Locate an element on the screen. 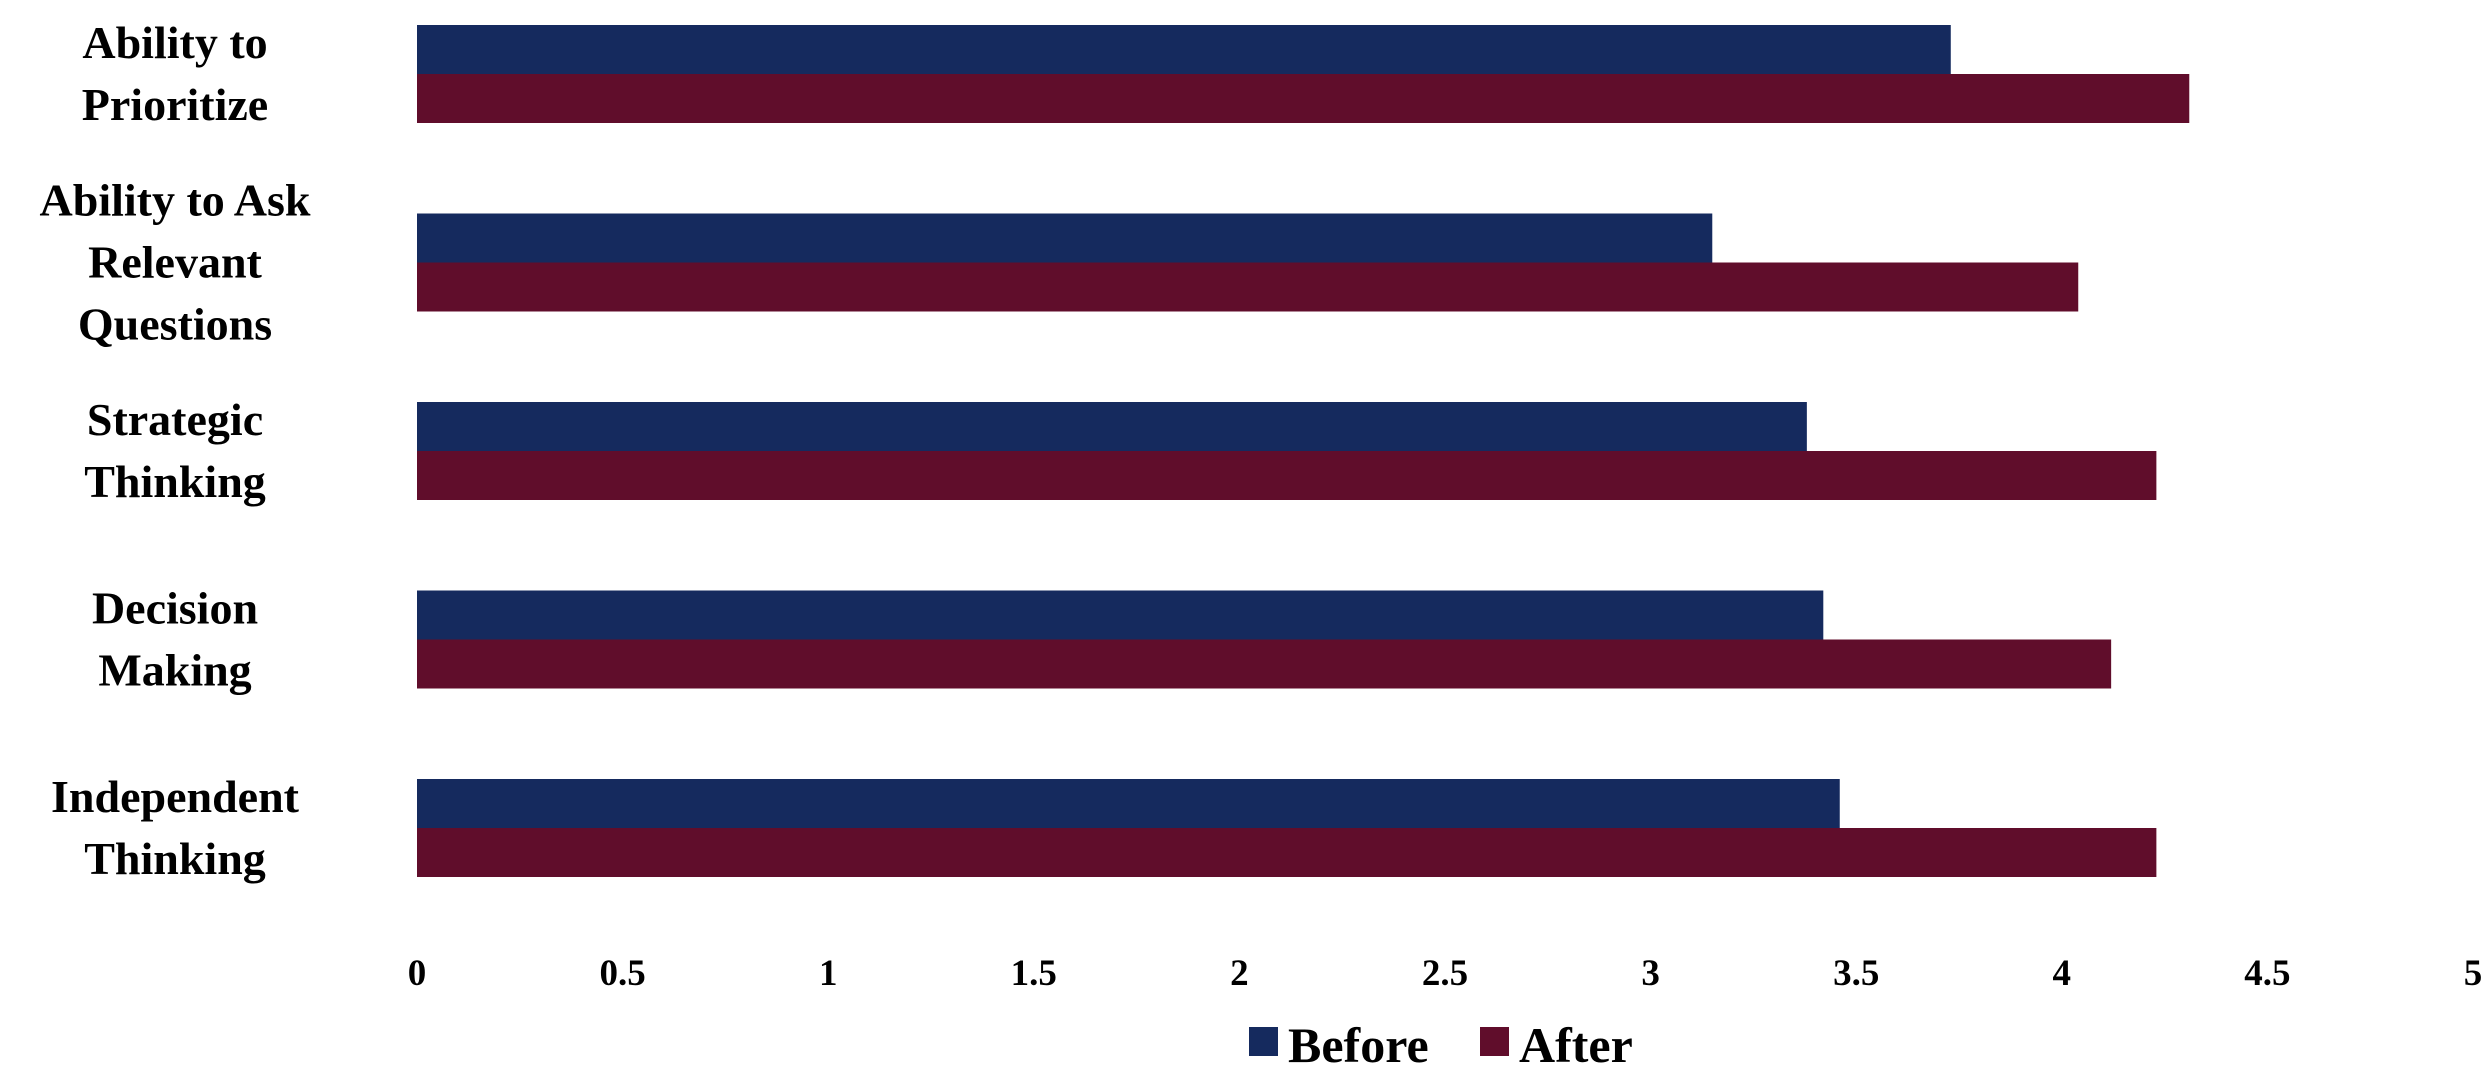 The image size is (2491, 1084). legend: Before After is located at coordinates (1441, 1045).